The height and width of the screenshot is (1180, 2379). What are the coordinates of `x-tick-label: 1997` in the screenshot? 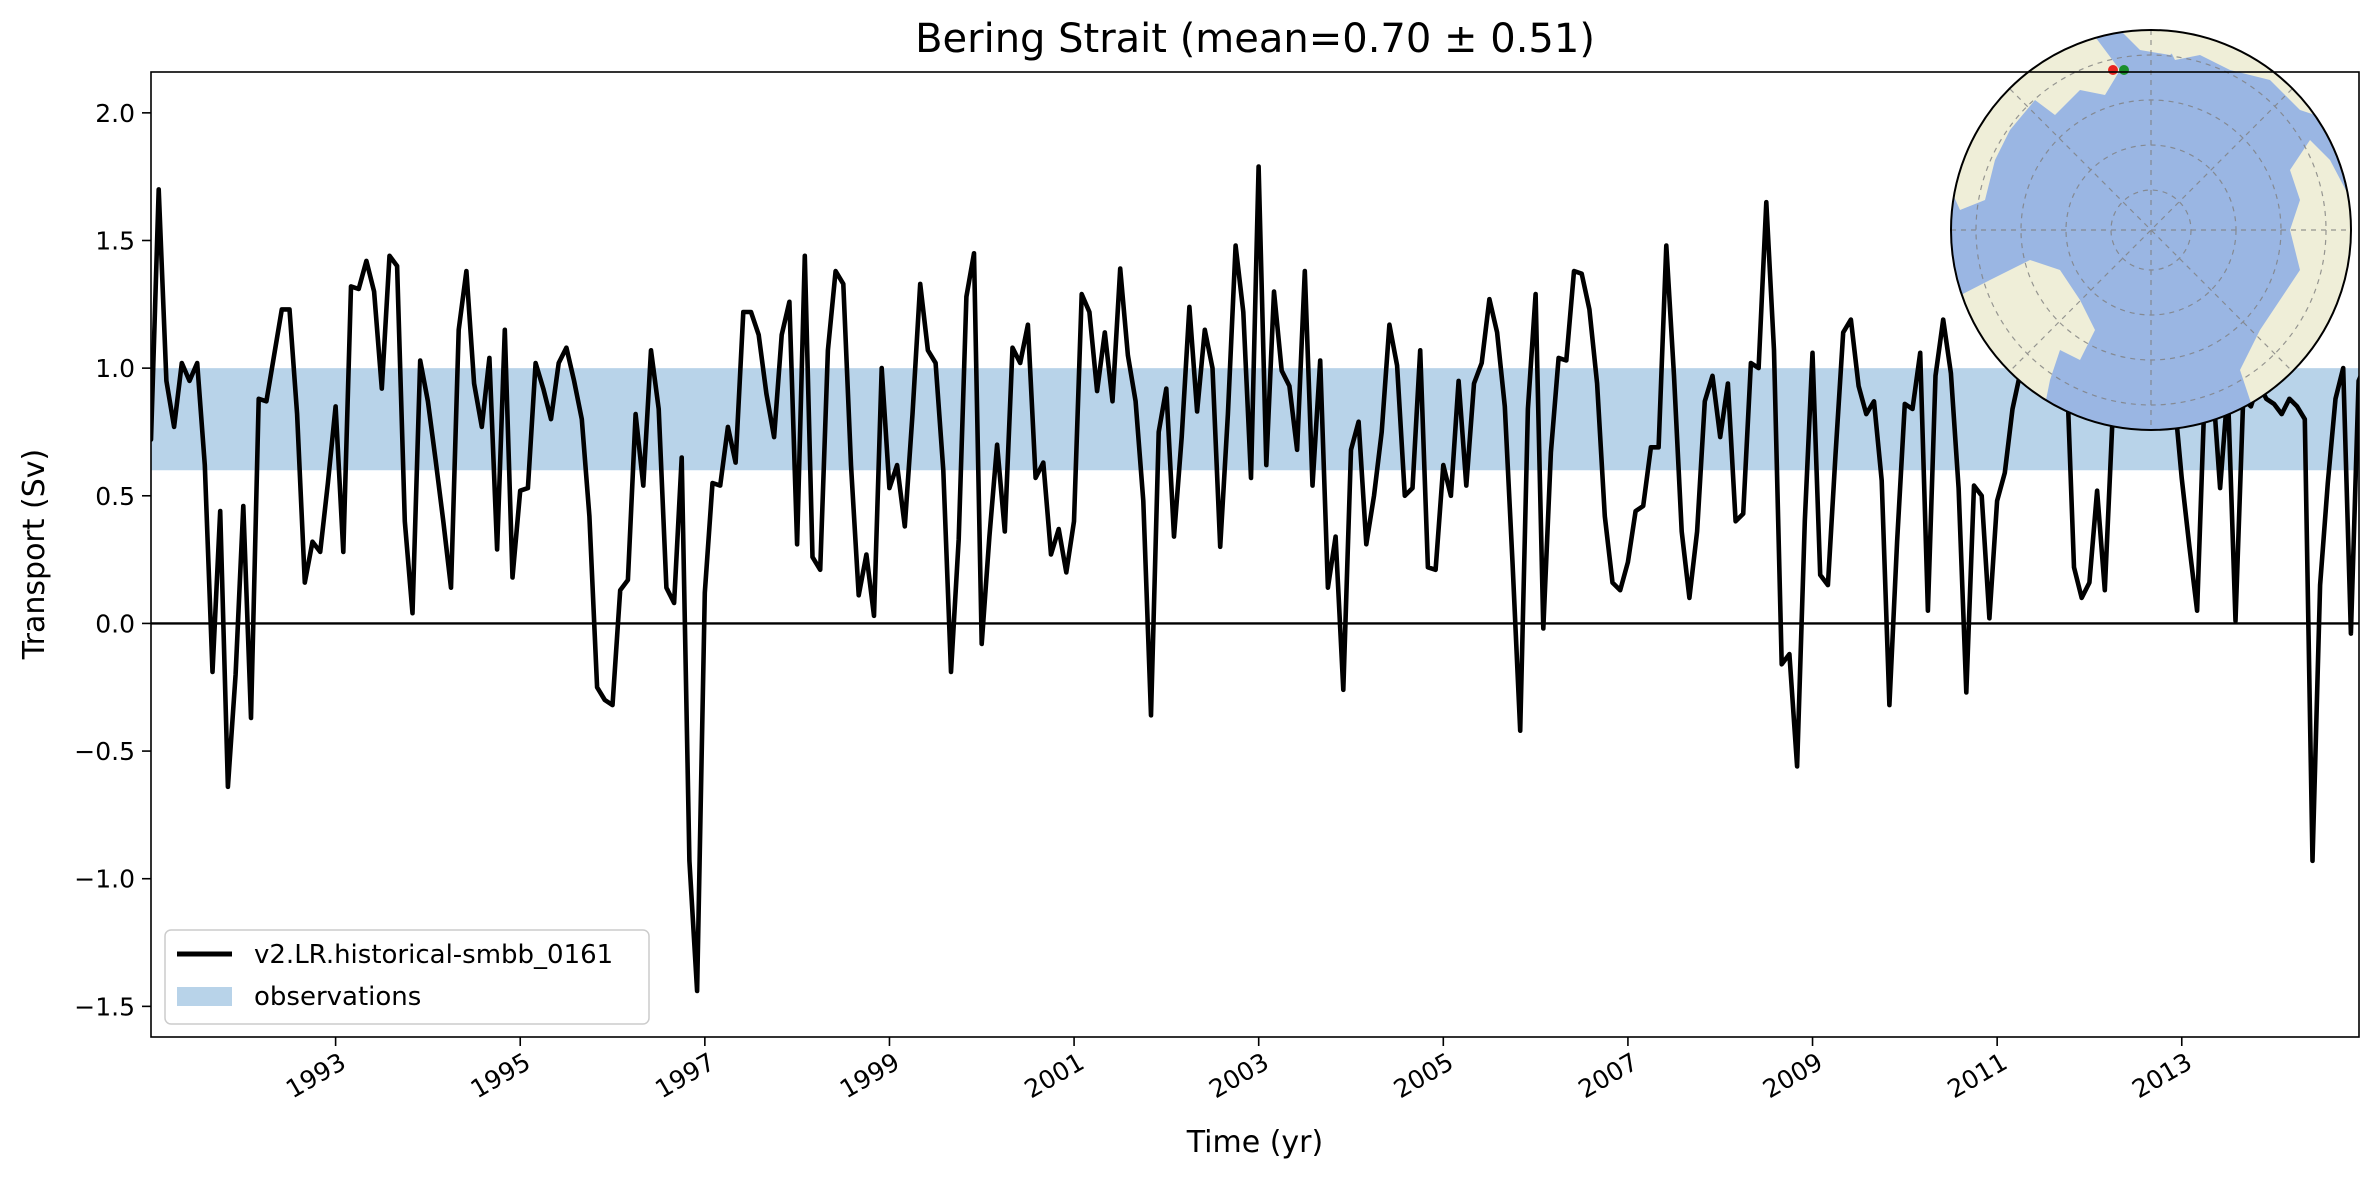 It's located at (685, 1075).